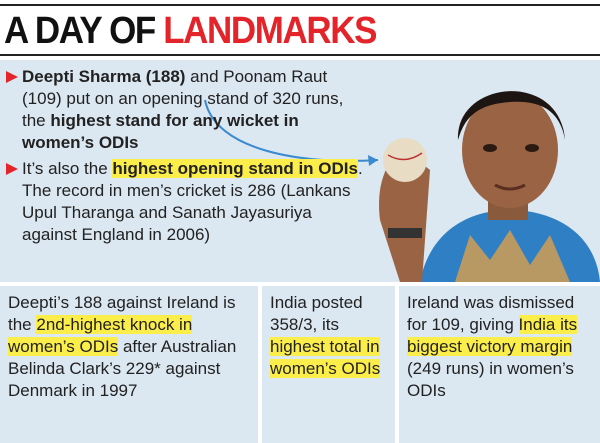 Image resolution: width=600 pixels, height=443 pixels. What do you see at coordinates (325, 357) in the screenshot?
I see `text-segment: highest total in women’s ODIs` at bounding box center [325, 357].